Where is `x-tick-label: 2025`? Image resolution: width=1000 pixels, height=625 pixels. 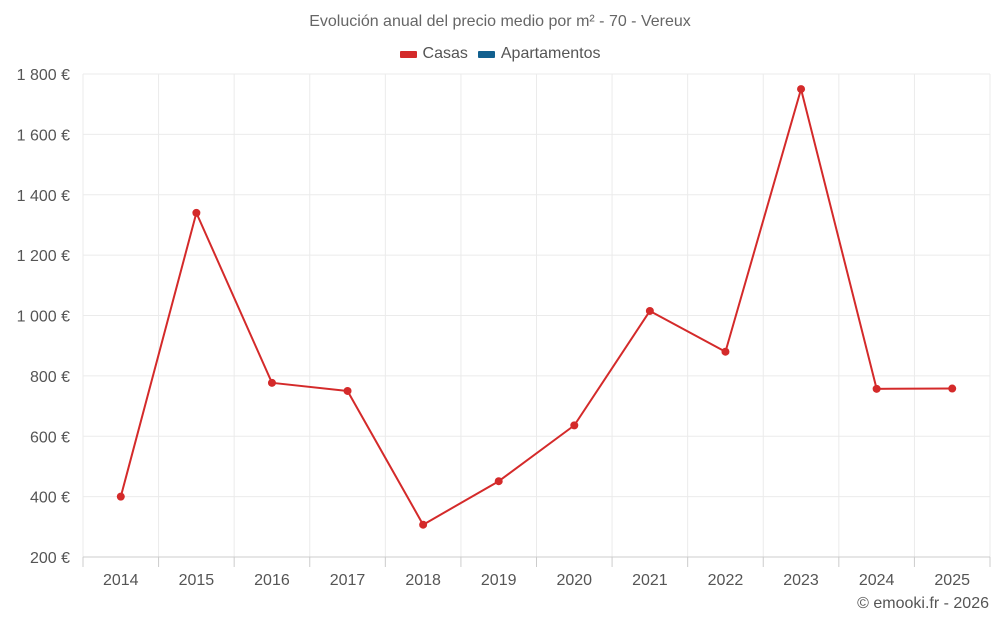
x-tick-label: 2025 is located at coordinates (952, 580).